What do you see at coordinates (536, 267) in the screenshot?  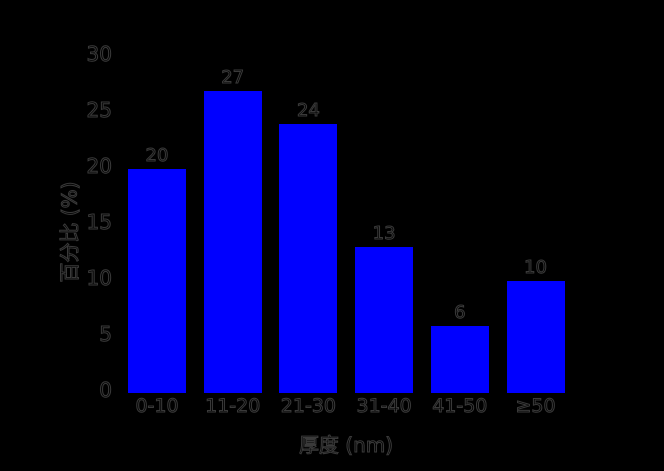 I see `bar-value-label: 10` at bounding box center [536, 267].